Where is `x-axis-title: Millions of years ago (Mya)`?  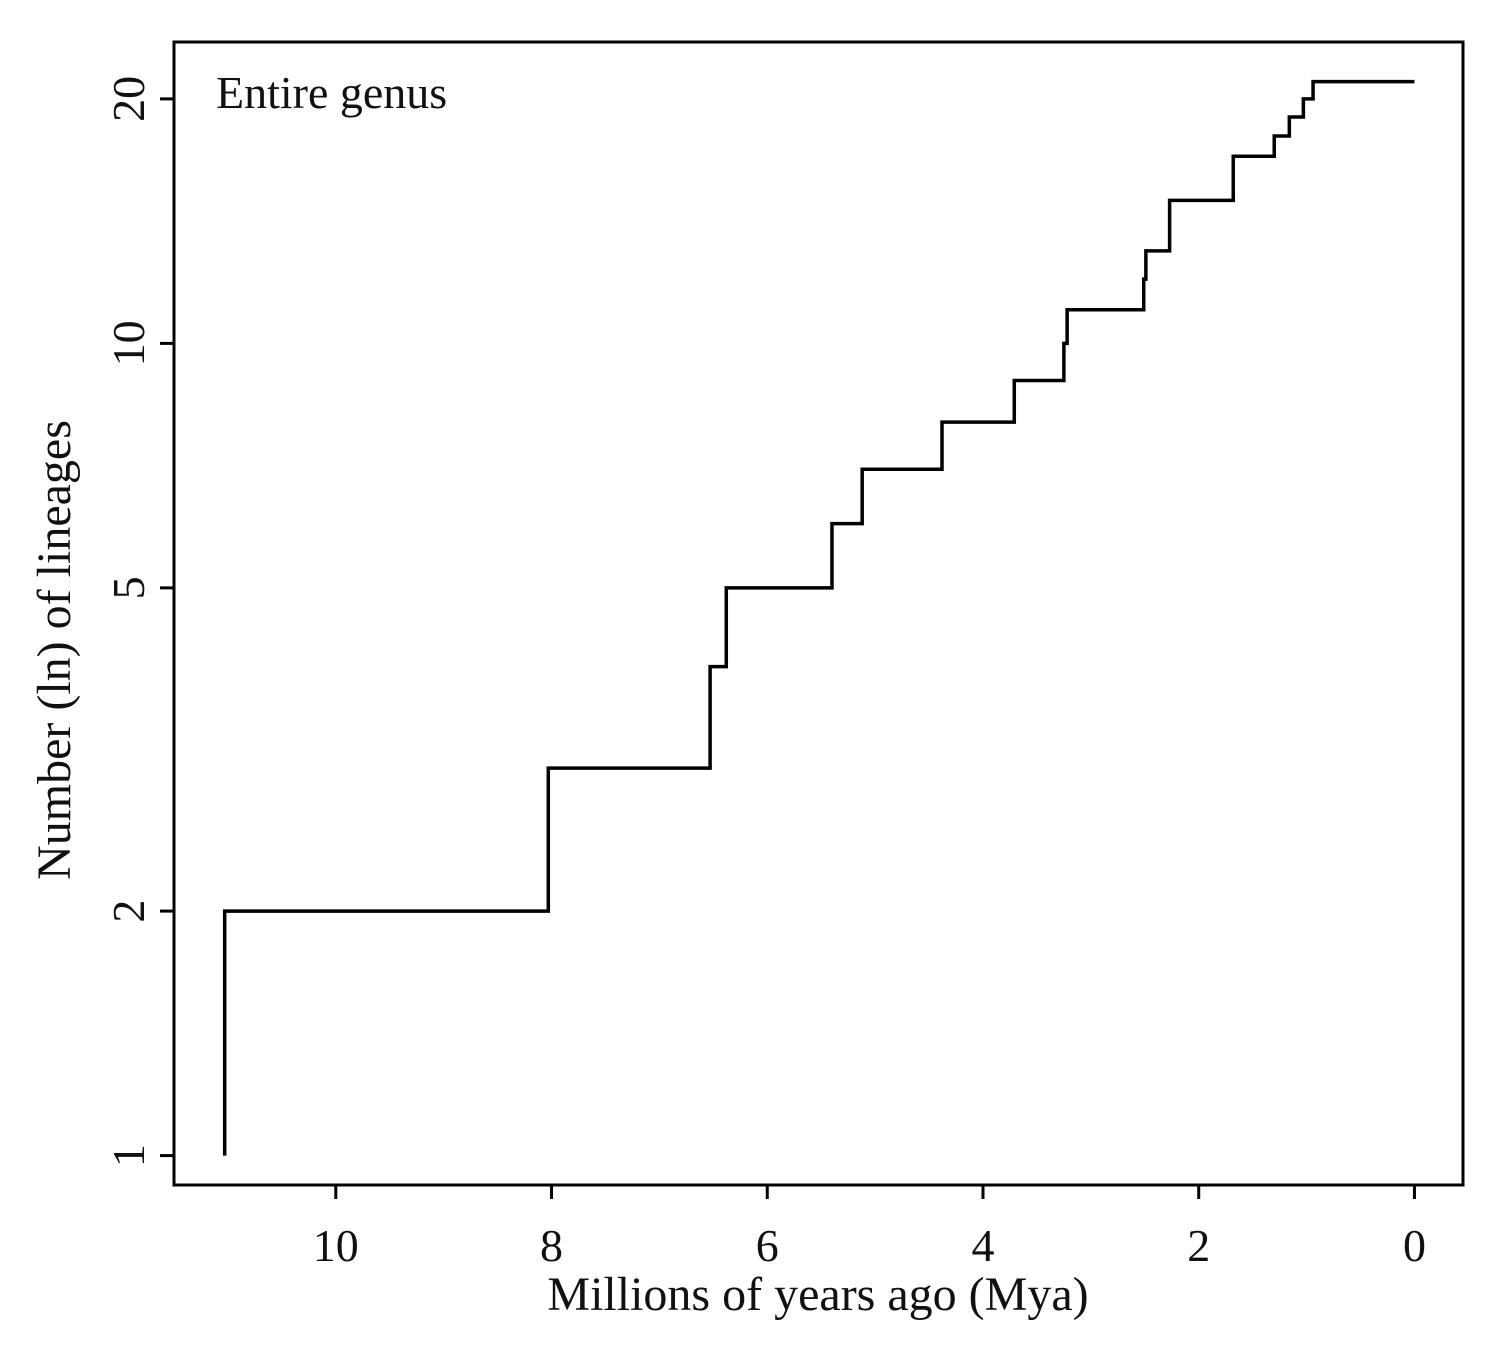 x-axis-title: Millions of years ago (Mya) is located at coordinates (817, 1294).